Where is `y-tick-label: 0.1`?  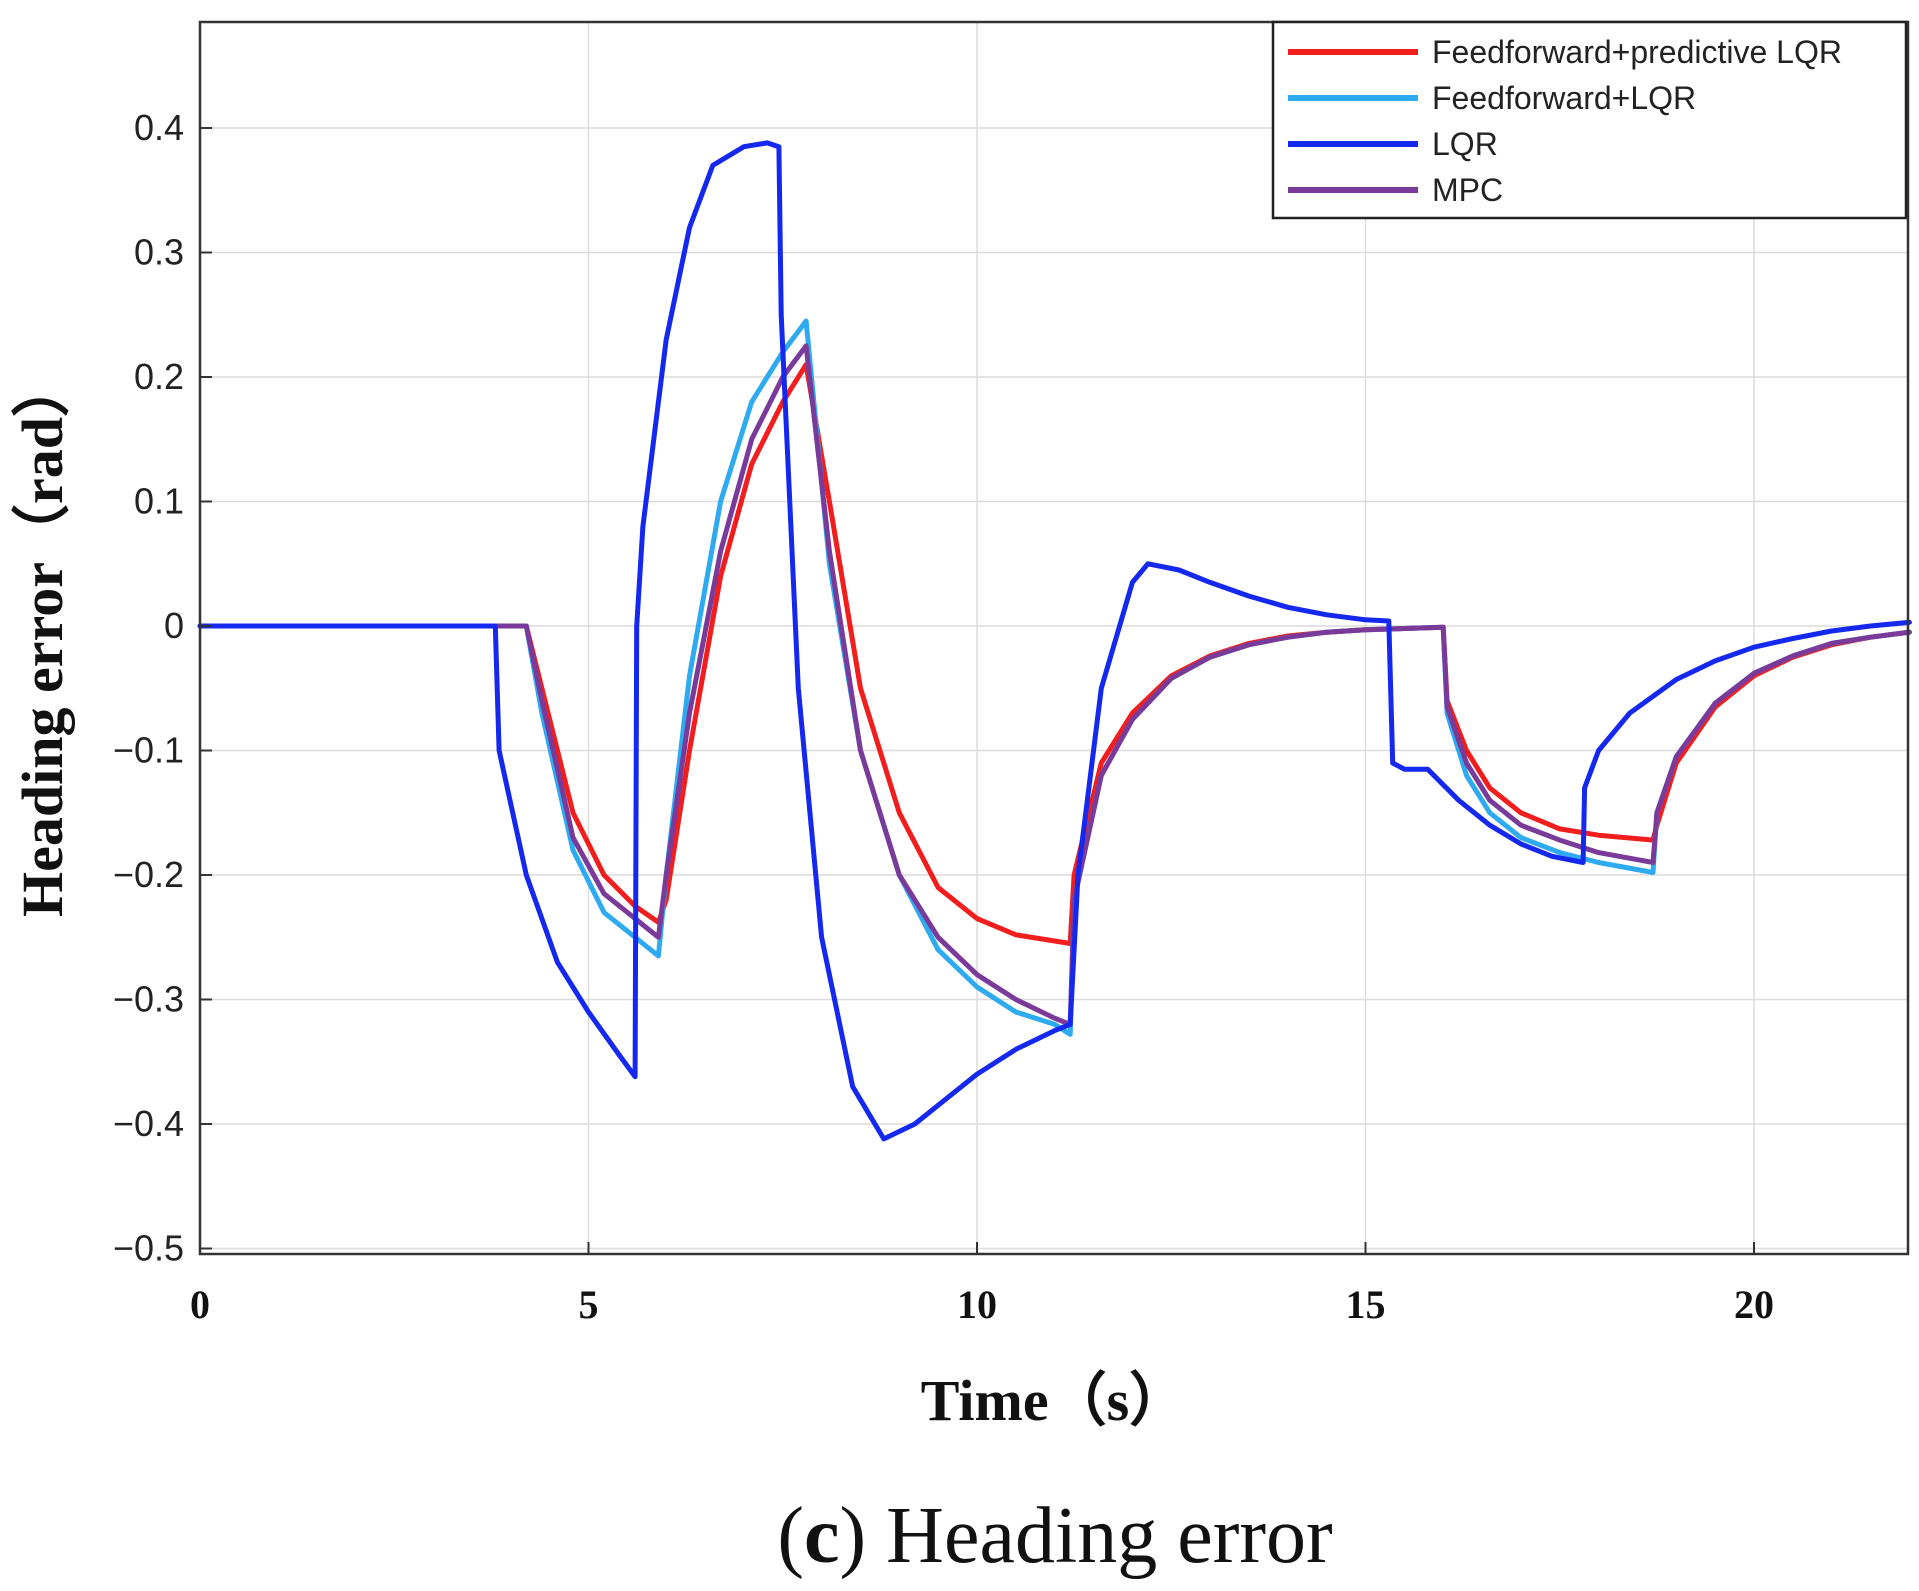 y-tick-label: 0.1 is located at coordinates (159, 501).